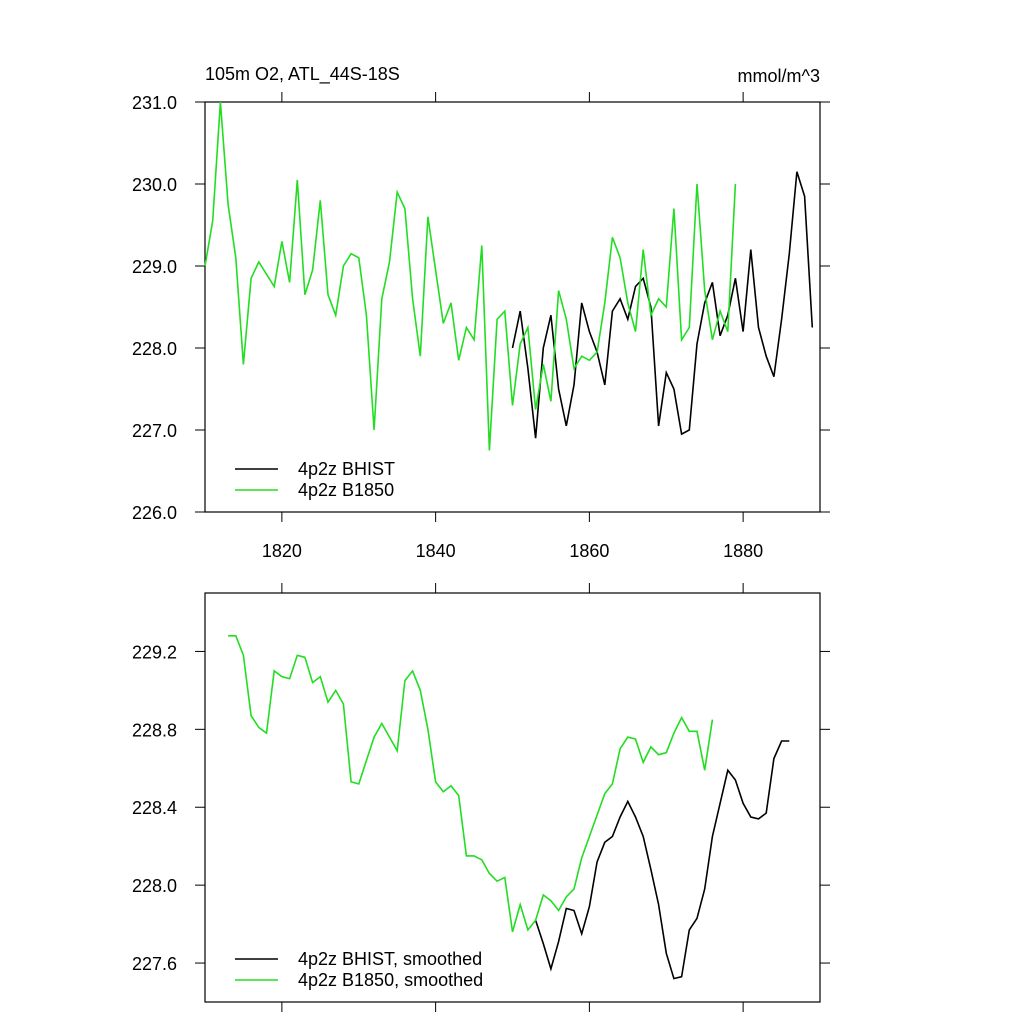  What do you see at coordinates (390, 959) in the screenshot?
I see `legend-label: 4p2z BHIST, smoothed` at bounding box center [390, 959].